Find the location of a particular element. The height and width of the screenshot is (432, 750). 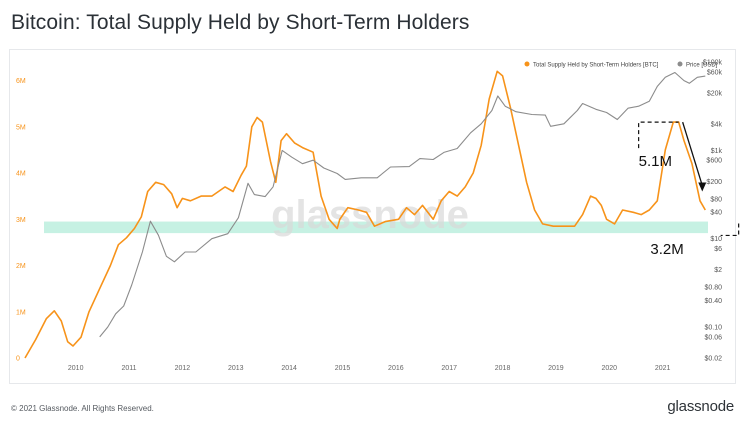

x-tick-label: 2013 is located at coordinates (236, 368).